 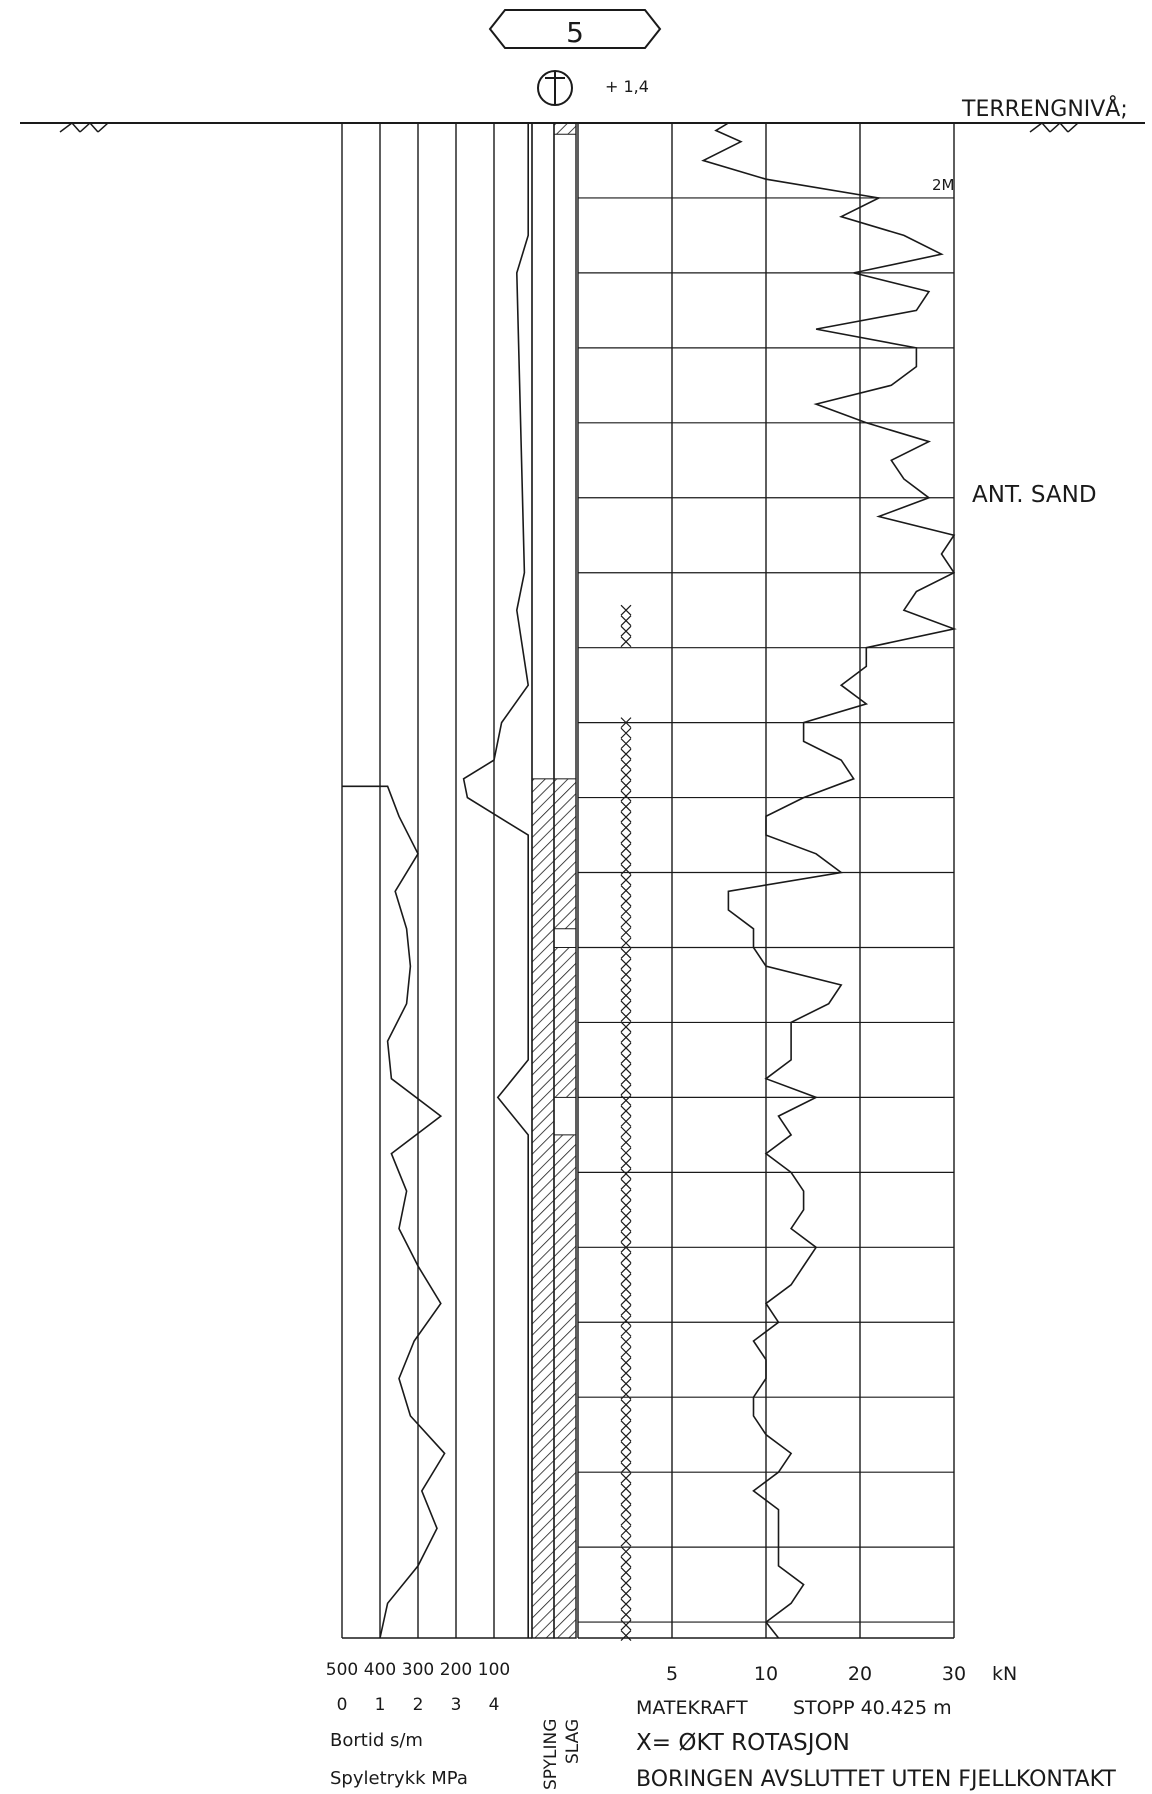 What do you see at coordinates (437, 881) in the screenshot?
I see `bortid-spyletrykk-grid` at bounding box center [437, 881].